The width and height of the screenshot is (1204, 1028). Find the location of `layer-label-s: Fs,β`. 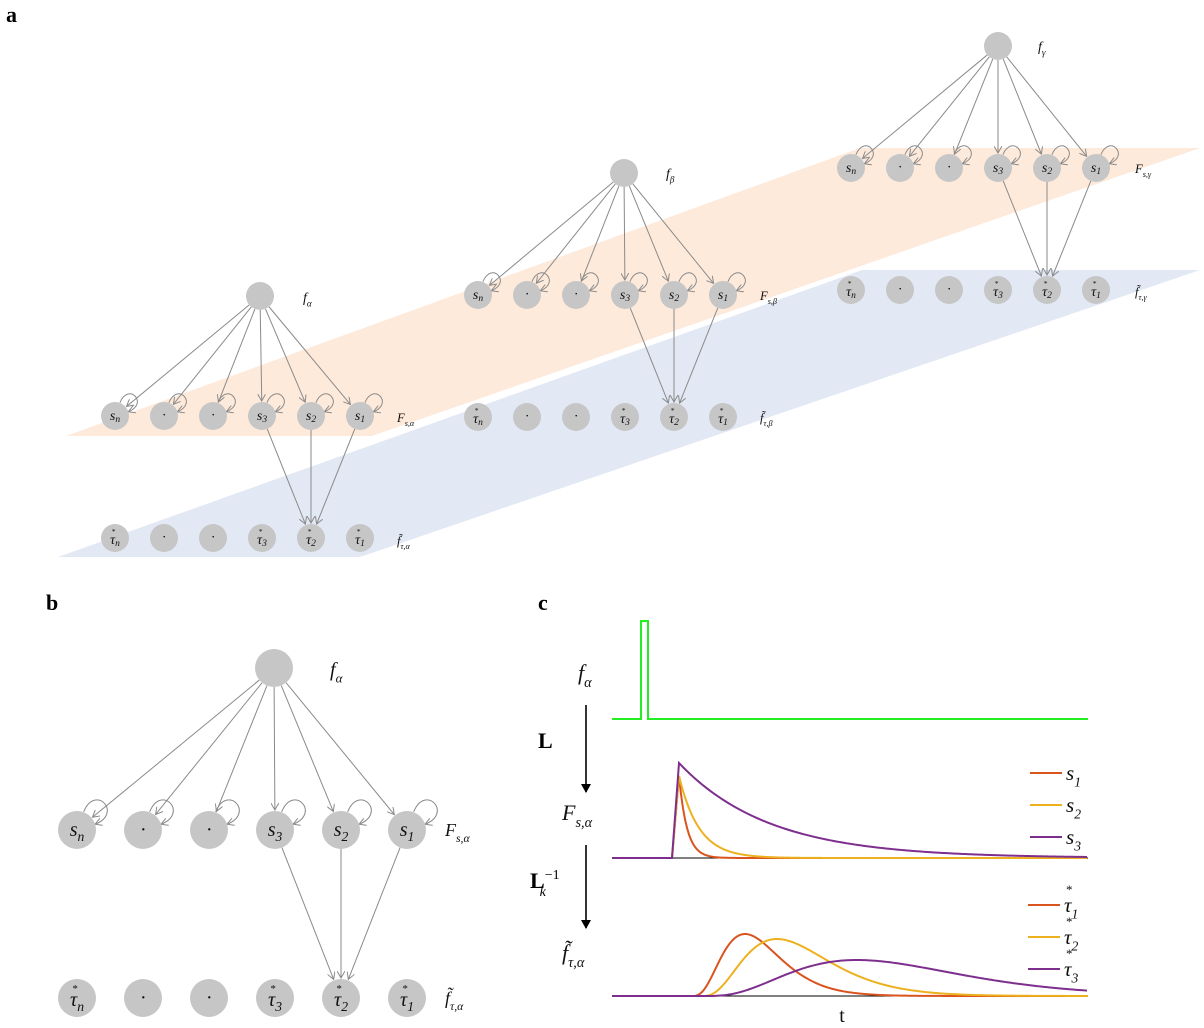

layer-label-s: Fs,β is located at coordinates (768, 297).